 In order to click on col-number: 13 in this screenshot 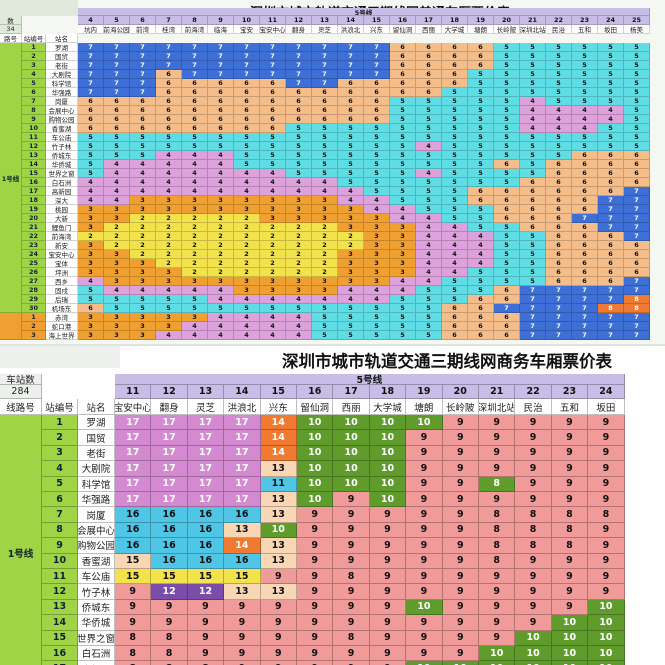, I will do `click(206, 392)`.